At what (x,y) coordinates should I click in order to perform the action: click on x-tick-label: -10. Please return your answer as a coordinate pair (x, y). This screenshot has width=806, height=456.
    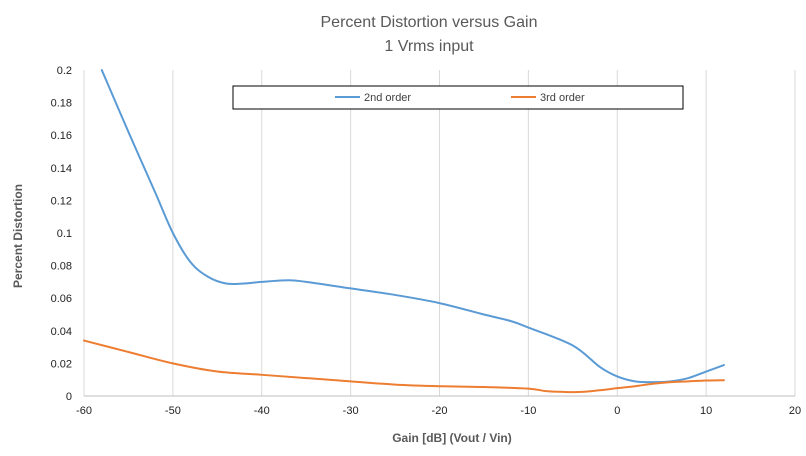
    Looking at the image, I should click on (528, 411).